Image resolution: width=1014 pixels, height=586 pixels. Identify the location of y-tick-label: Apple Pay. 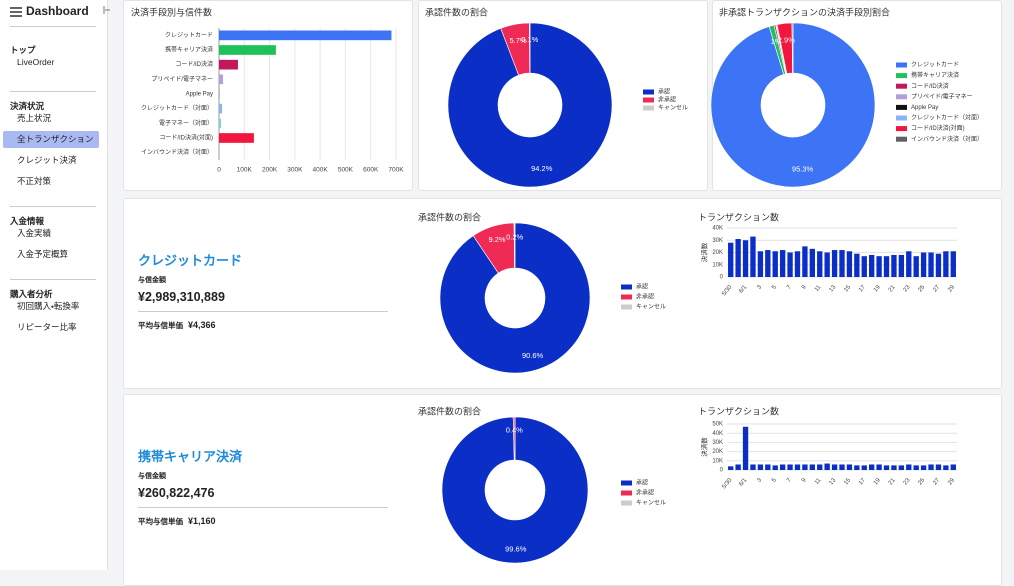
(199, 95).